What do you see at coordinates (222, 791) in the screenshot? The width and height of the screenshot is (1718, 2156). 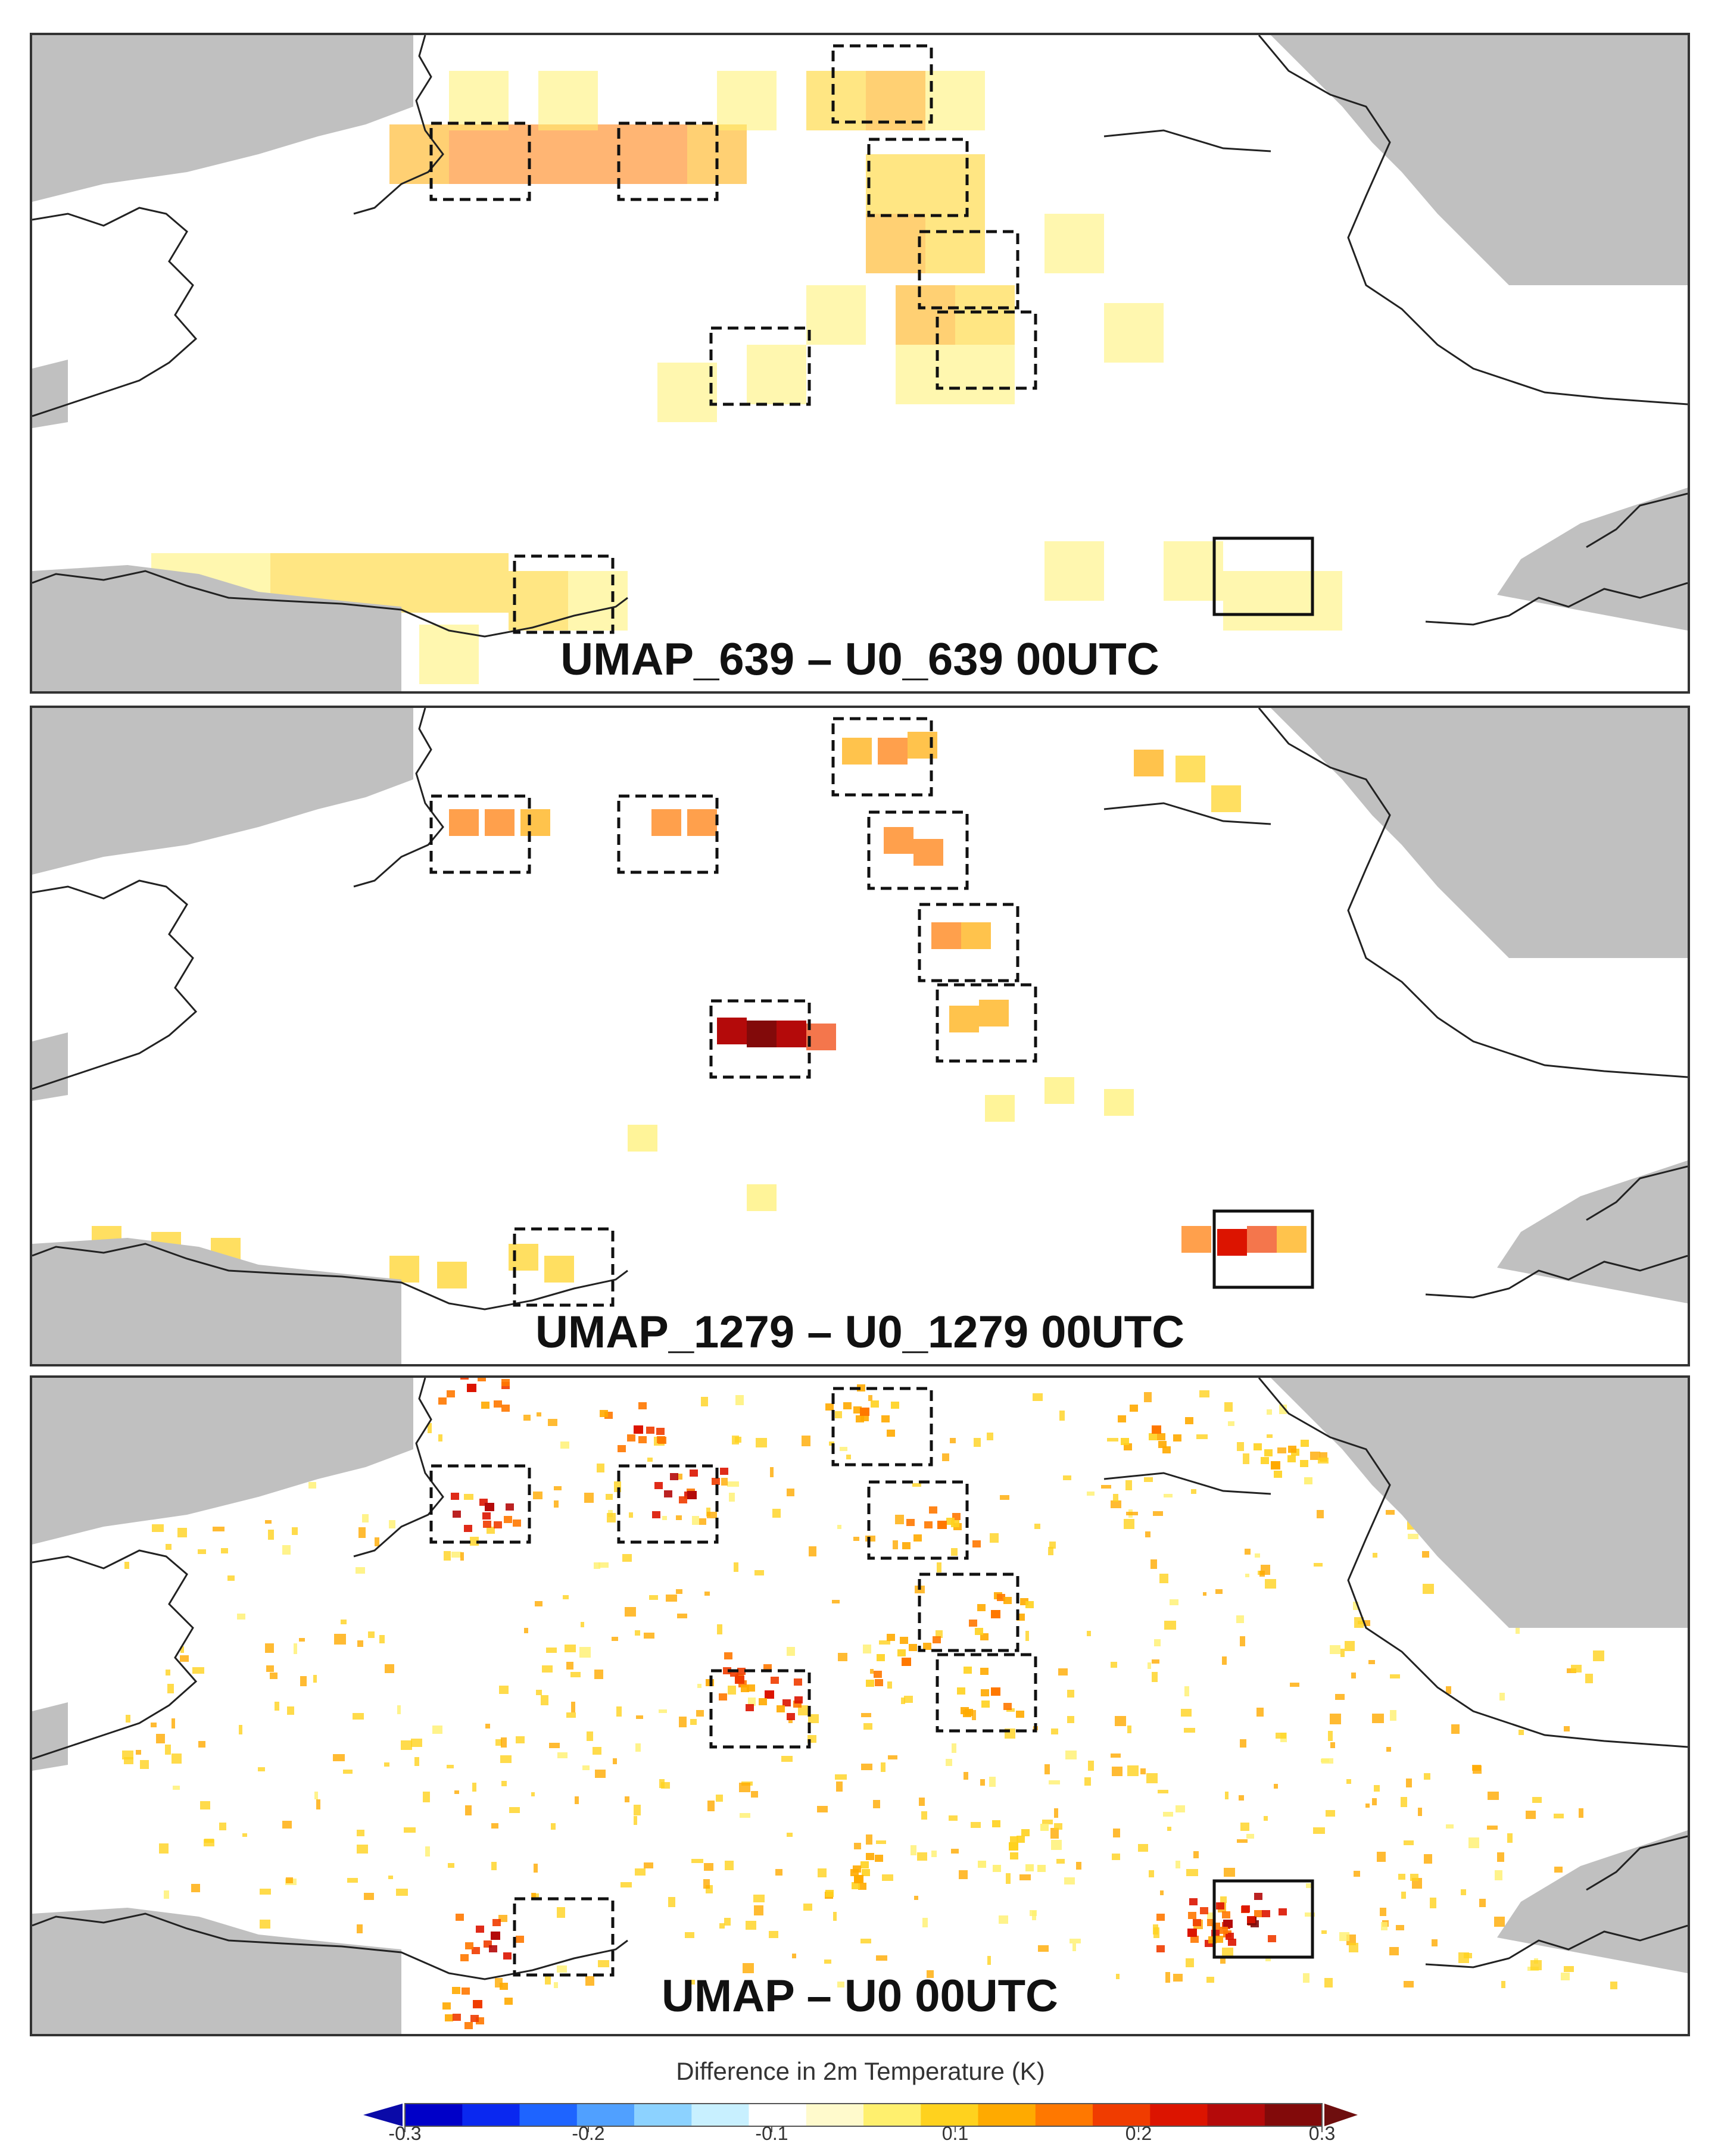 I see `sea-region` at bounding box center [222, 791].